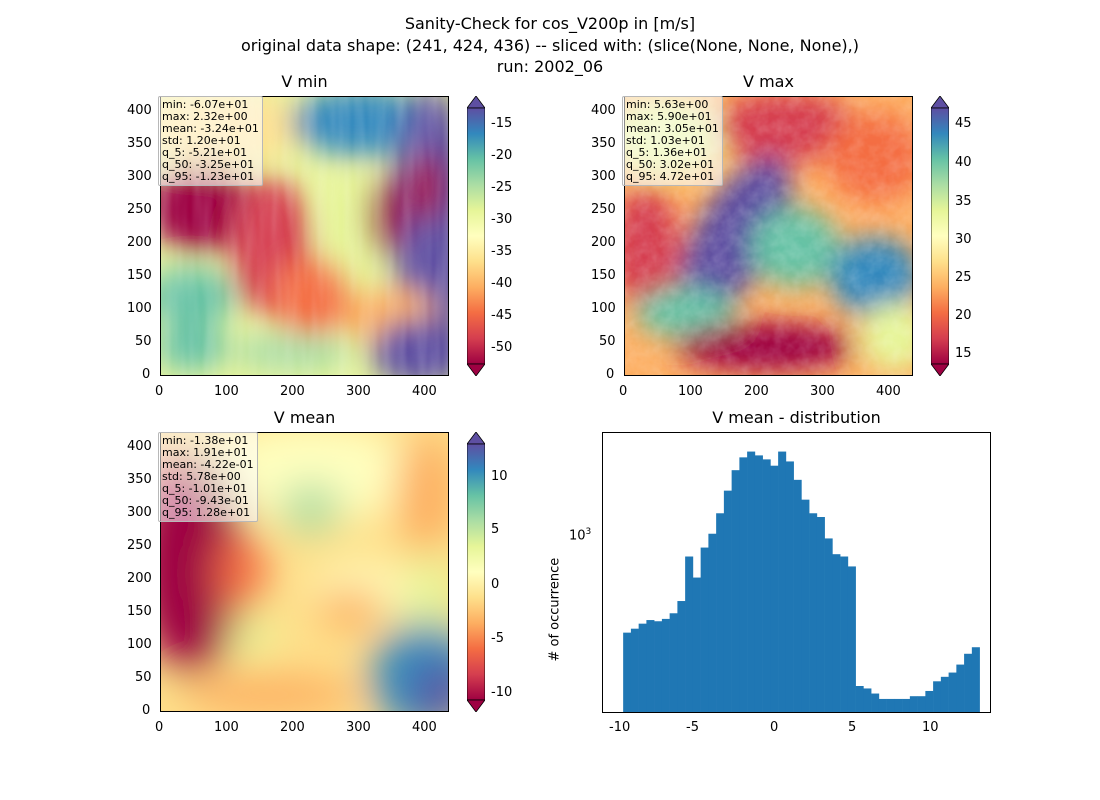 This screenshot has width=1100, height=800. I want to click on stat-q50: q_50: -9.43e-01, so click(205, 500).